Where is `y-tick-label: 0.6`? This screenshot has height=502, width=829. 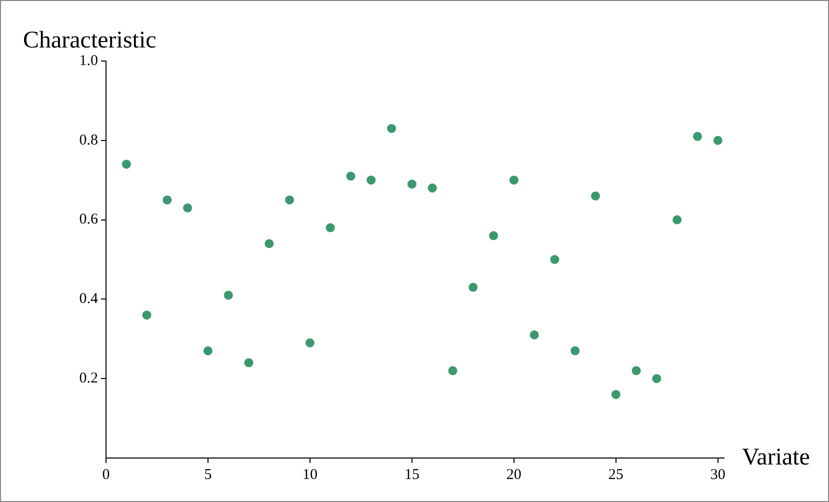
y-tick-label: 0.6 is located at coordinates (88, 220).